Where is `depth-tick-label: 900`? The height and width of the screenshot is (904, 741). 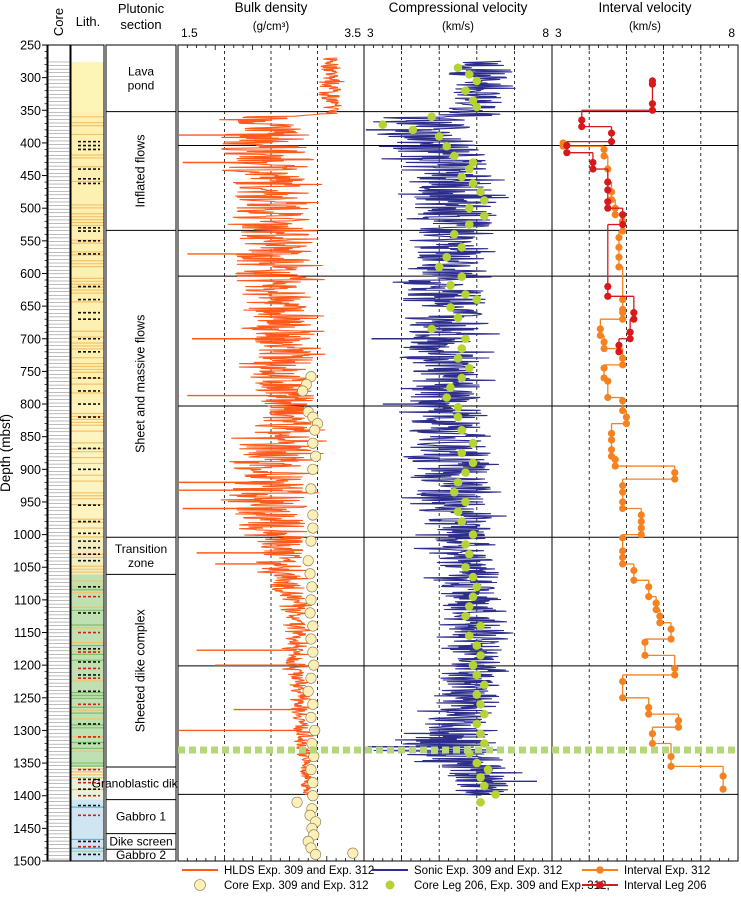
depth-tick-label: 900 is located at coordinates (30, 470).